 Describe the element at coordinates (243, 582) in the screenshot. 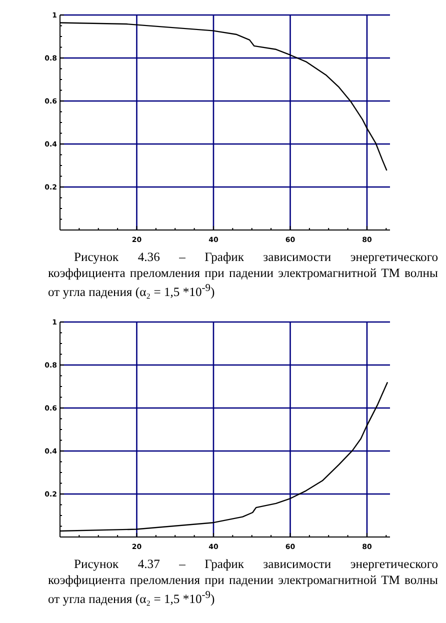

I see `text: Рисунок 4.37 – График зависимости энергетического коэффициента преломления при падении электромагнитной ТМ волны от угла падения (α₂ = 1,5 *10$^{-9}$)` at that location.